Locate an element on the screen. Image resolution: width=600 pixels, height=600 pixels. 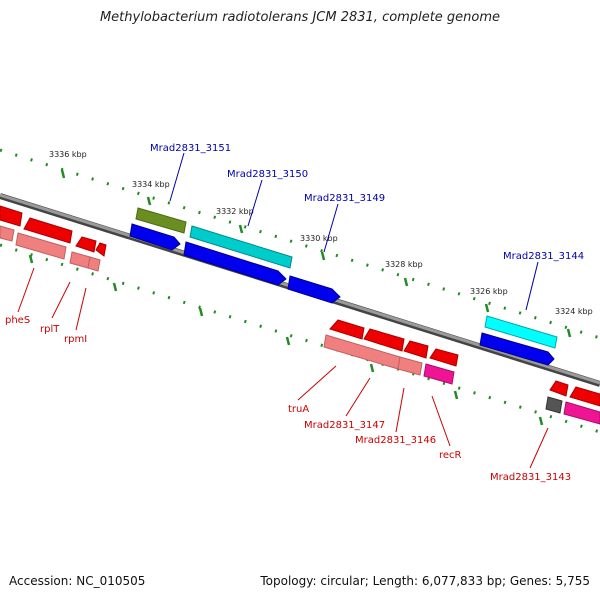
feature-3146-cds is located at coordinates (416, 349).